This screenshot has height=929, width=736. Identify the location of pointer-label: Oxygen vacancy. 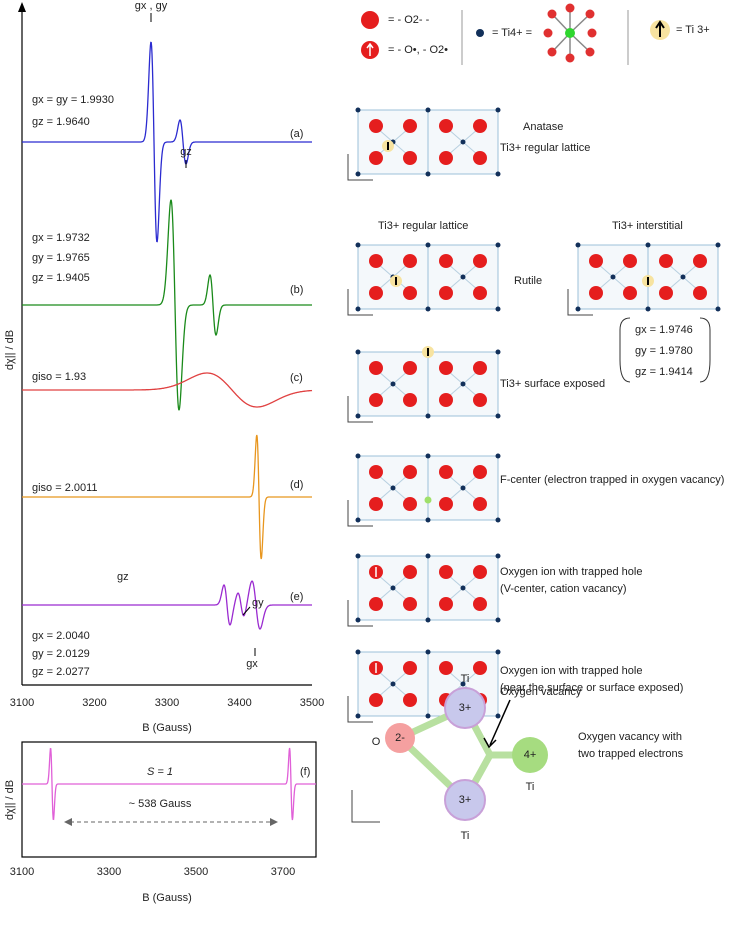
(541, 692).